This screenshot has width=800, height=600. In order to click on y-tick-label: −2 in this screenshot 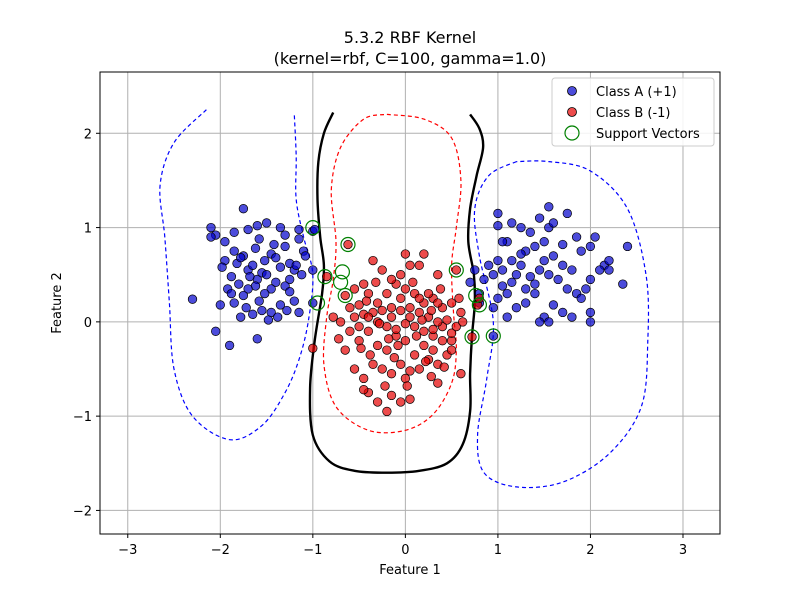, I will do `click(82, 511)`.